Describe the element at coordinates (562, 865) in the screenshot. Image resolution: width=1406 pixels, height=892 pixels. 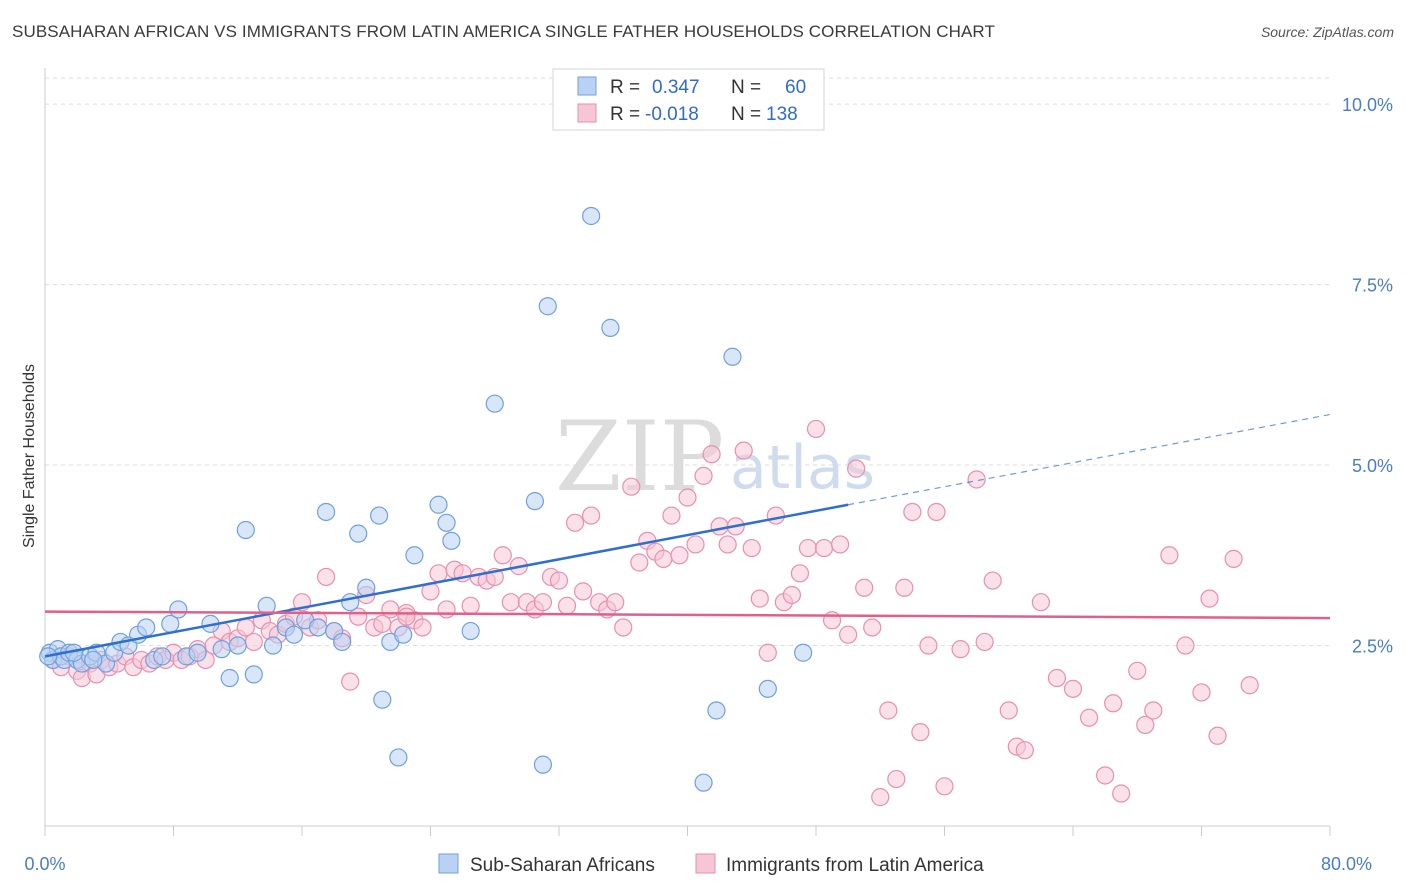
I see `series-legend-label-blue: Sub-Saharan Africans` at that location.